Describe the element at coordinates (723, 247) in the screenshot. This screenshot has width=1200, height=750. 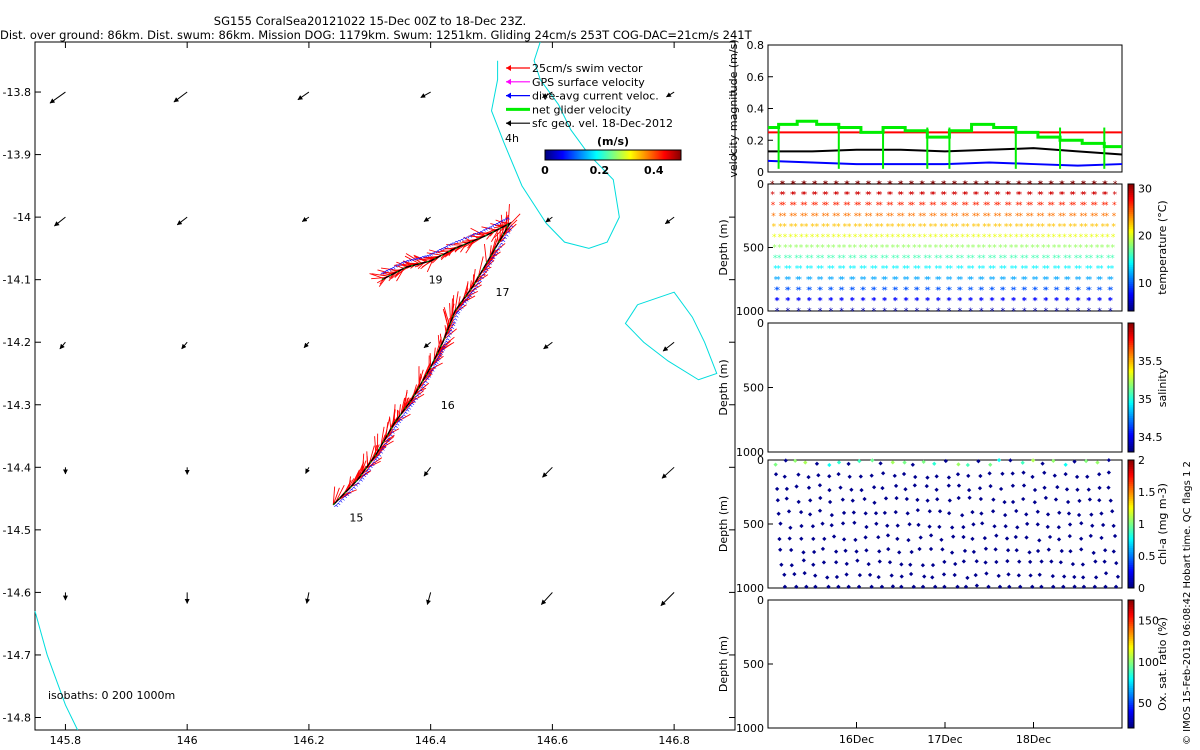
I see `temperature-ylabel: Depth (m)` at that location.